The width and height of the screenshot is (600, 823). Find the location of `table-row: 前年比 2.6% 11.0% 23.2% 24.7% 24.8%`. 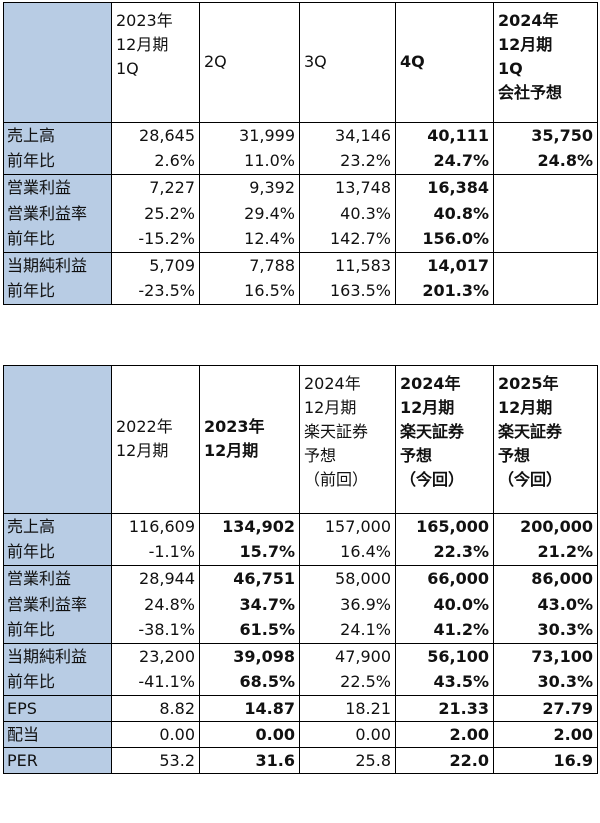

table-row: 前年比 2.6% 11.0% 23.2% 24.7% 24.8% is located at coordinates (300, 161).